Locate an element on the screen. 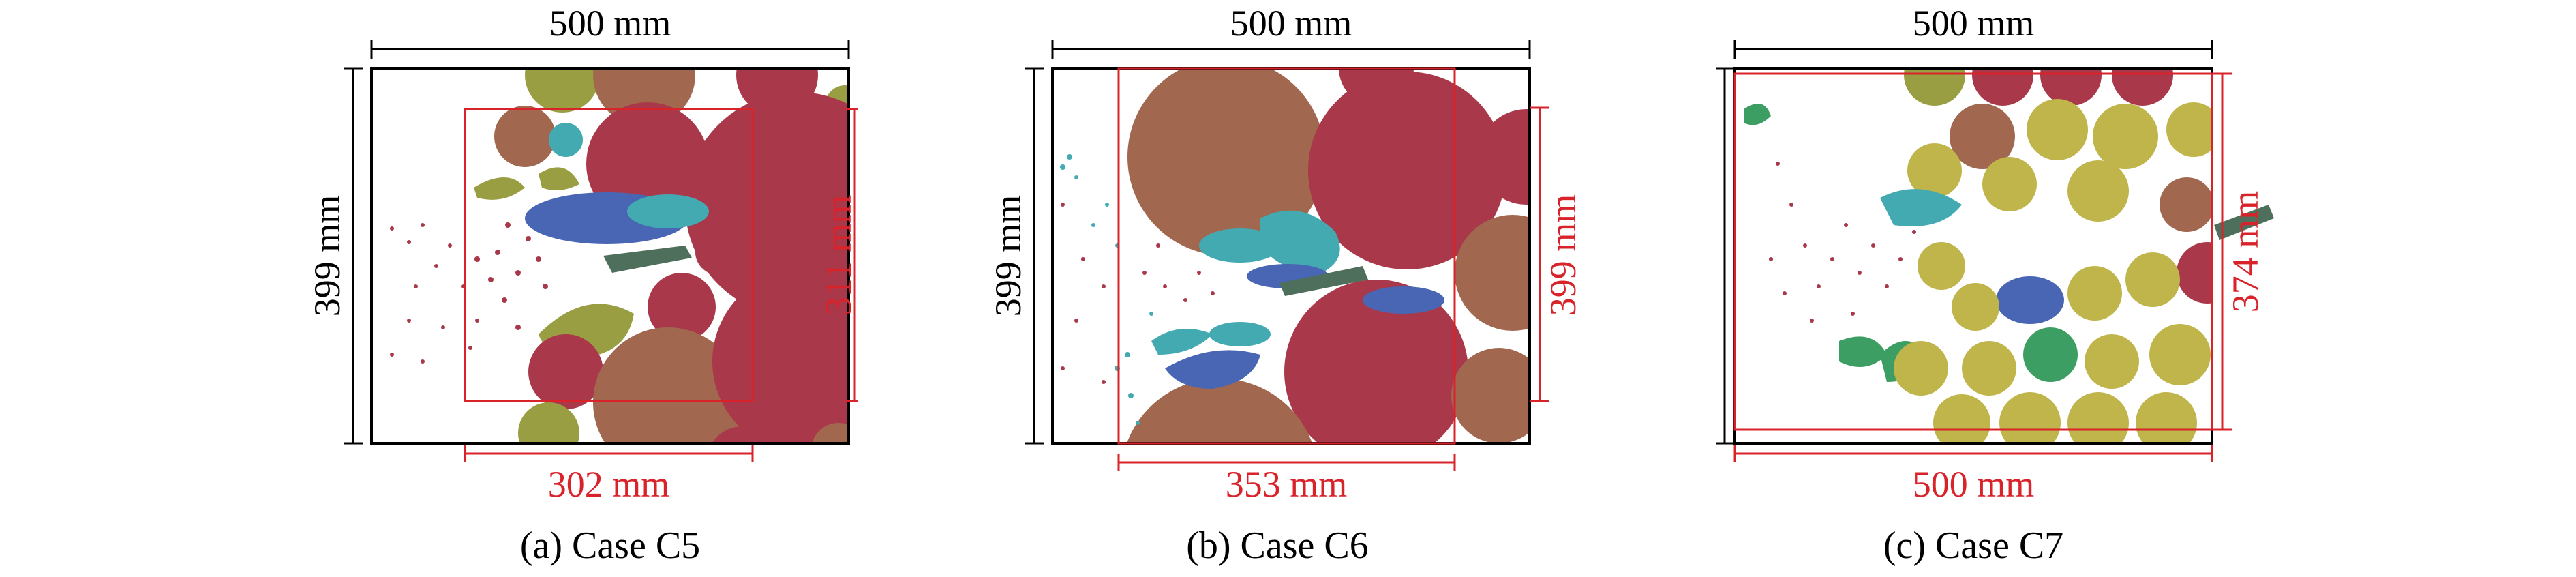 This screenshot has width=2576, height=577. box-width-label: 302 mm is located at coordinates (609, 485).